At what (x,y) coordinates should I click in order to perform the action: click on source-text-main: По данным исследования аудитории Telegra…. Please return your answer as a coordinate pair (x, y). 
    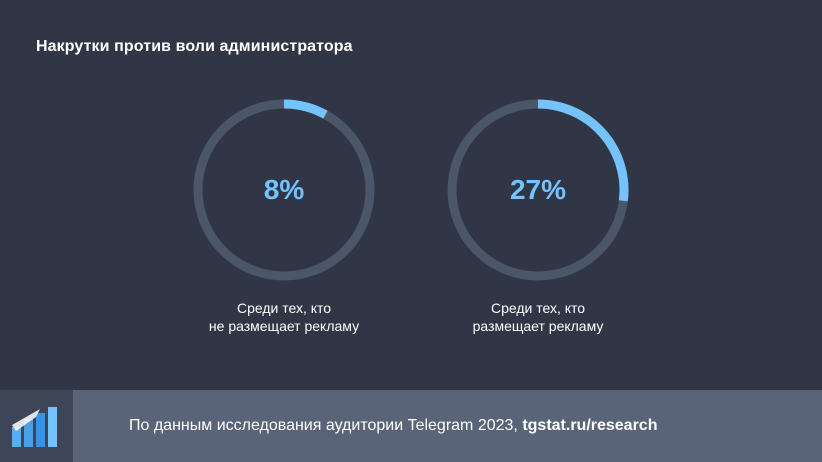
    Looking at the image, I should click on (326, 425).